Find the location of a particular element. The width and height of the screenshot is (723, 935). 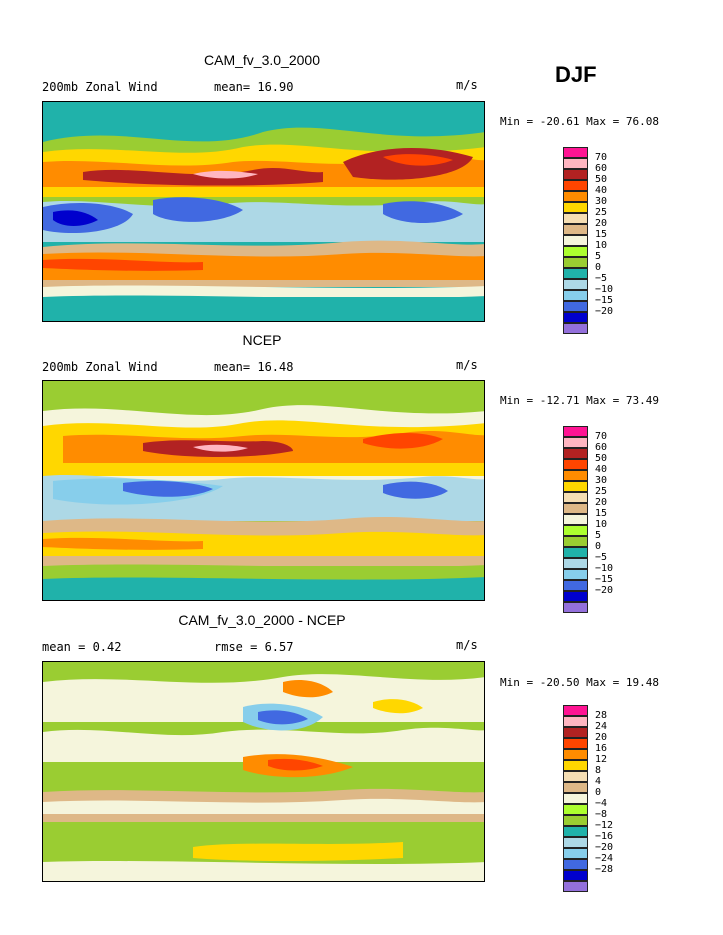

panel3-colorbar-label: 4 is located at coordinates (598, 781).